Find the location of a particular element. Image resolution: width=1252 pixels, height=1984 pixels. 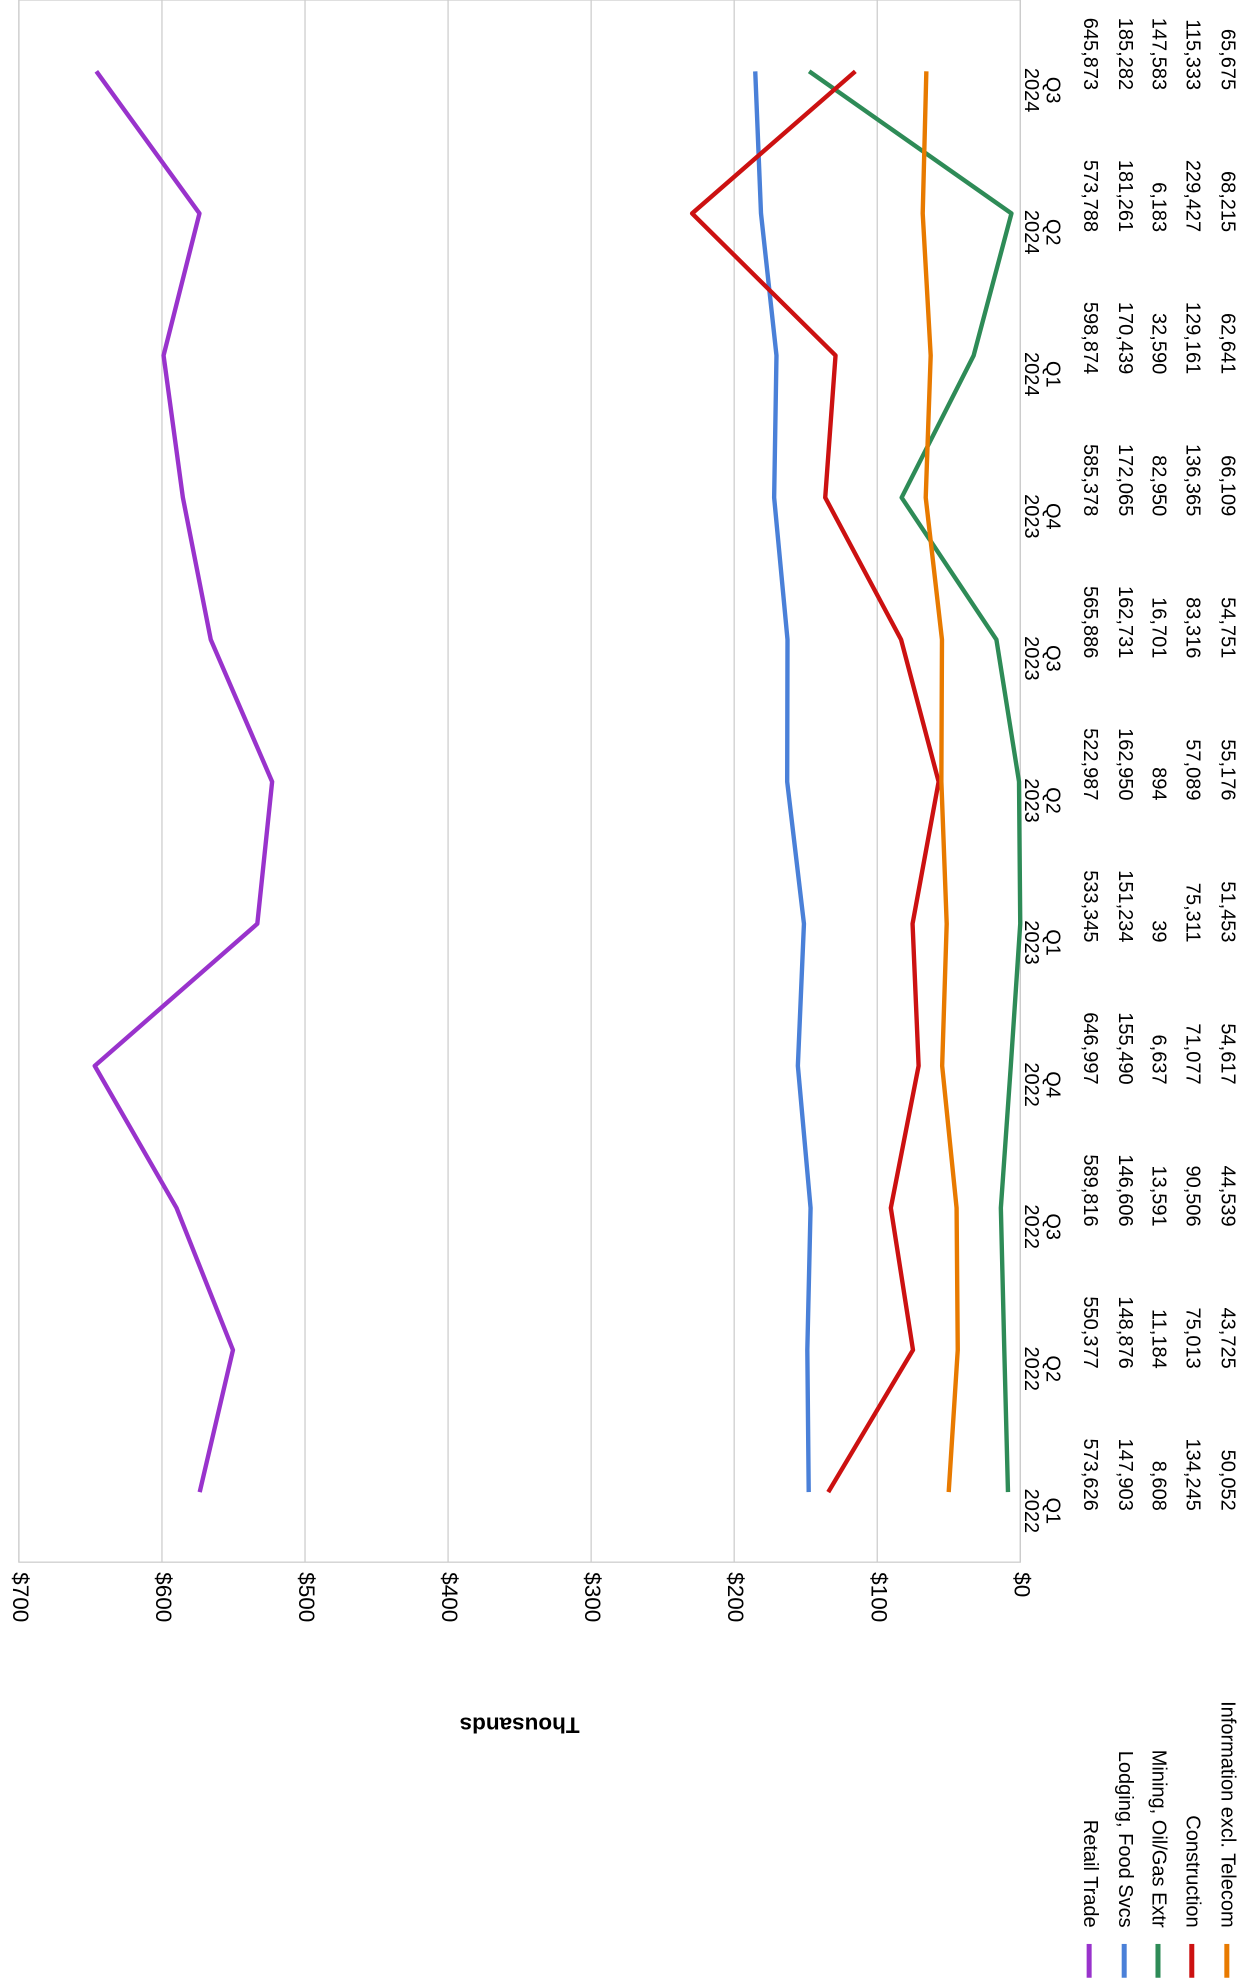

table-value: 550,377 is located at coordinates (1090, 1332).